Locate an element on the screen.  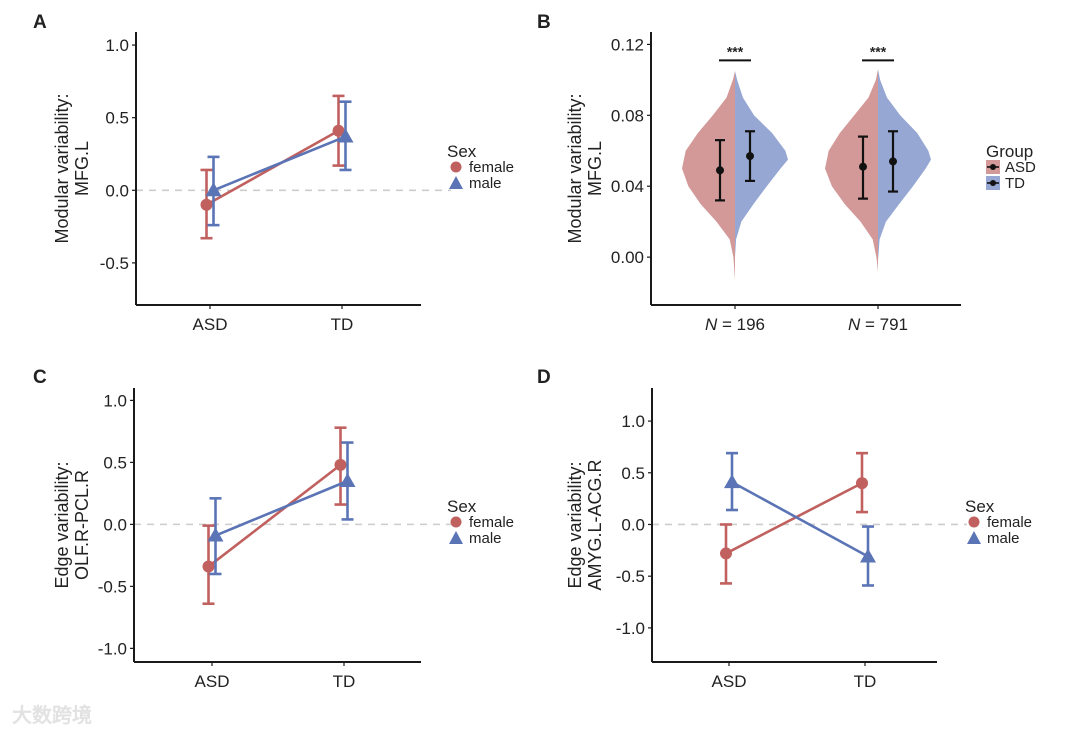
x-tick-label: N = 196 is located at coordinates (735, 324).